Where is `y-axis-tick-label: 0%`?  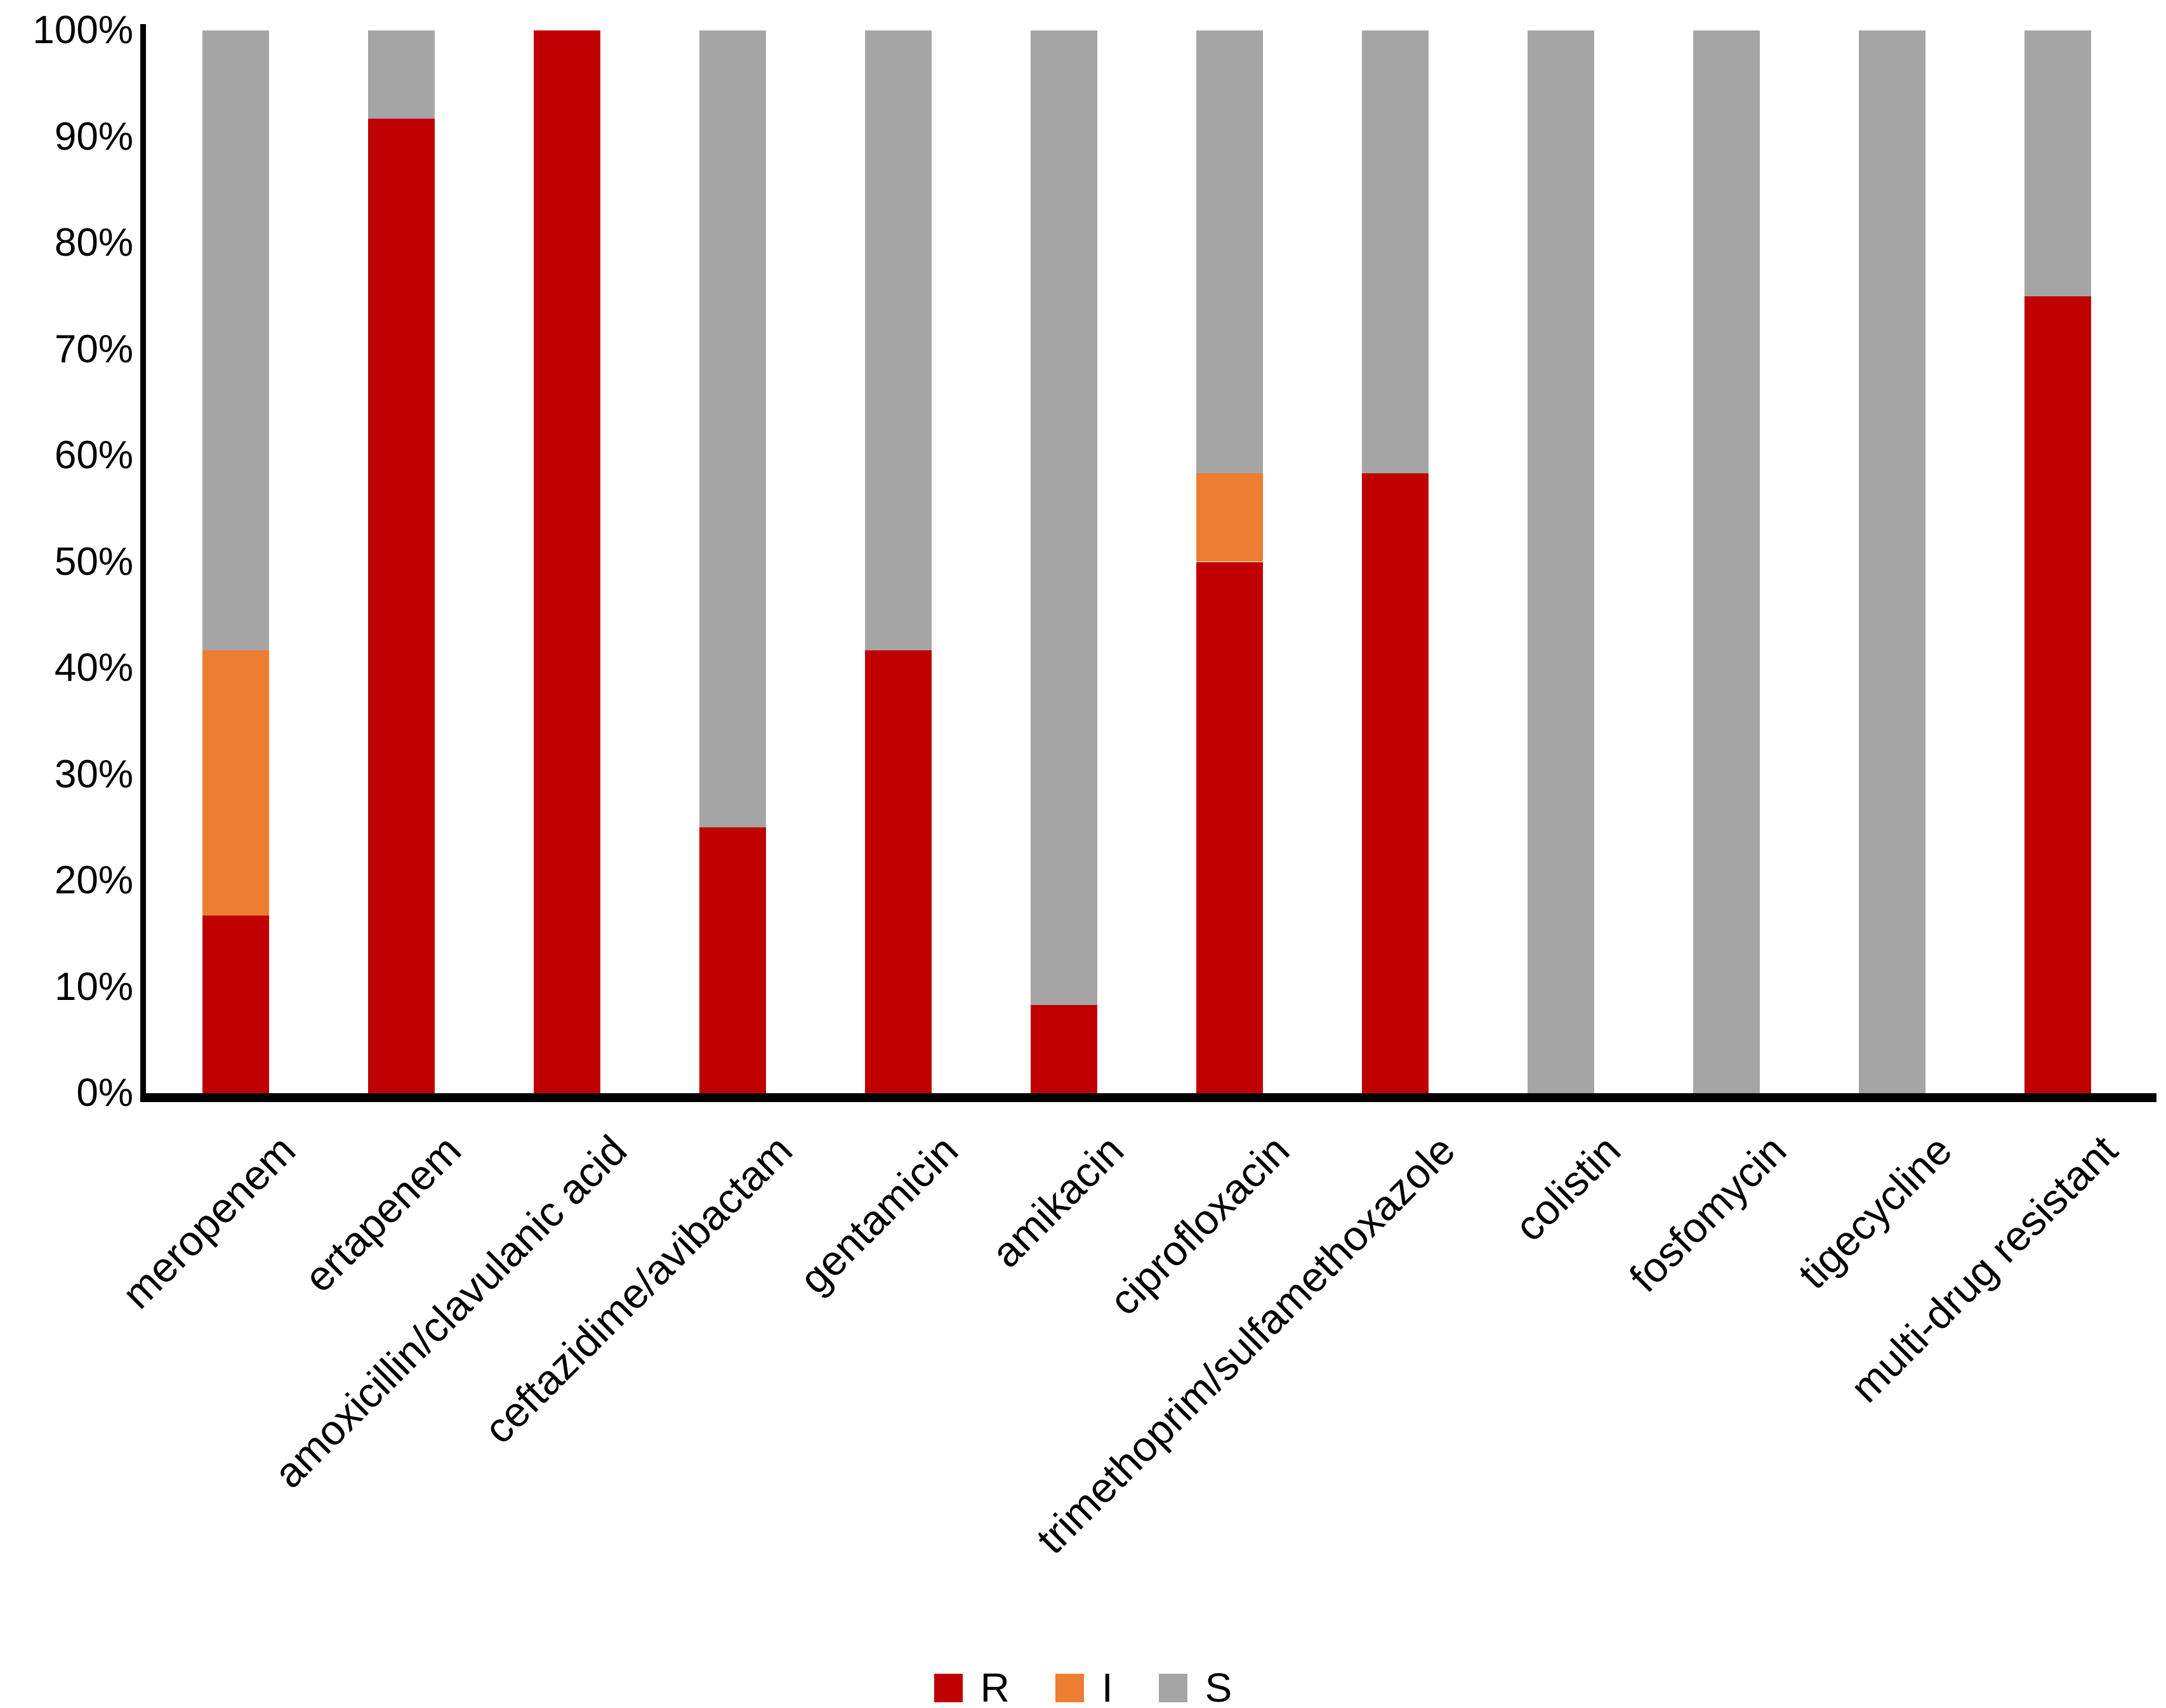 y-axis-tick-label: 0% is located at coordinates (104, 1093).